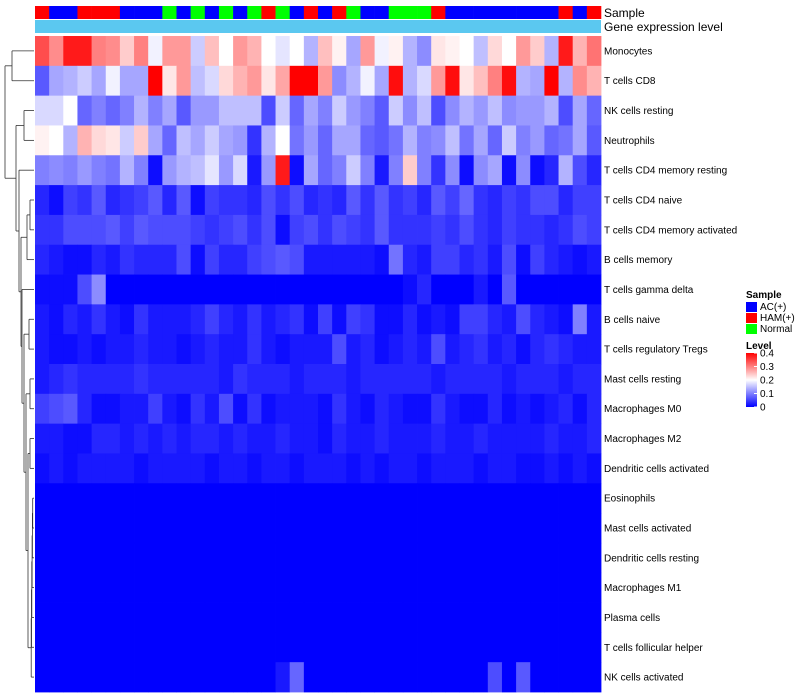  What do you see at coordinates (643, 678) in the screenshot?
I see `row-label: NK cells activated` at bounding box center [643, 678].